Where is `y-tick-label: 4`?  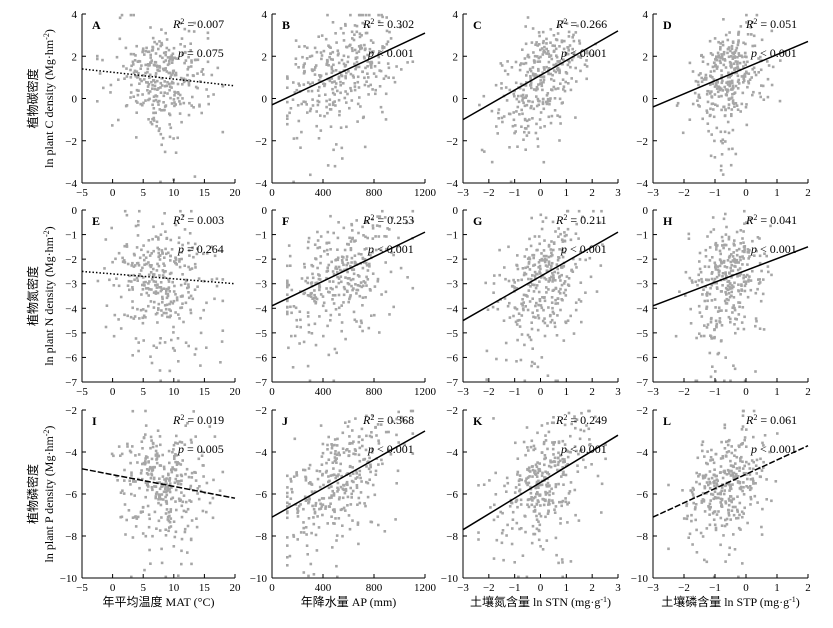
y-tick-label: 4 is located at coordinates (646, 15).